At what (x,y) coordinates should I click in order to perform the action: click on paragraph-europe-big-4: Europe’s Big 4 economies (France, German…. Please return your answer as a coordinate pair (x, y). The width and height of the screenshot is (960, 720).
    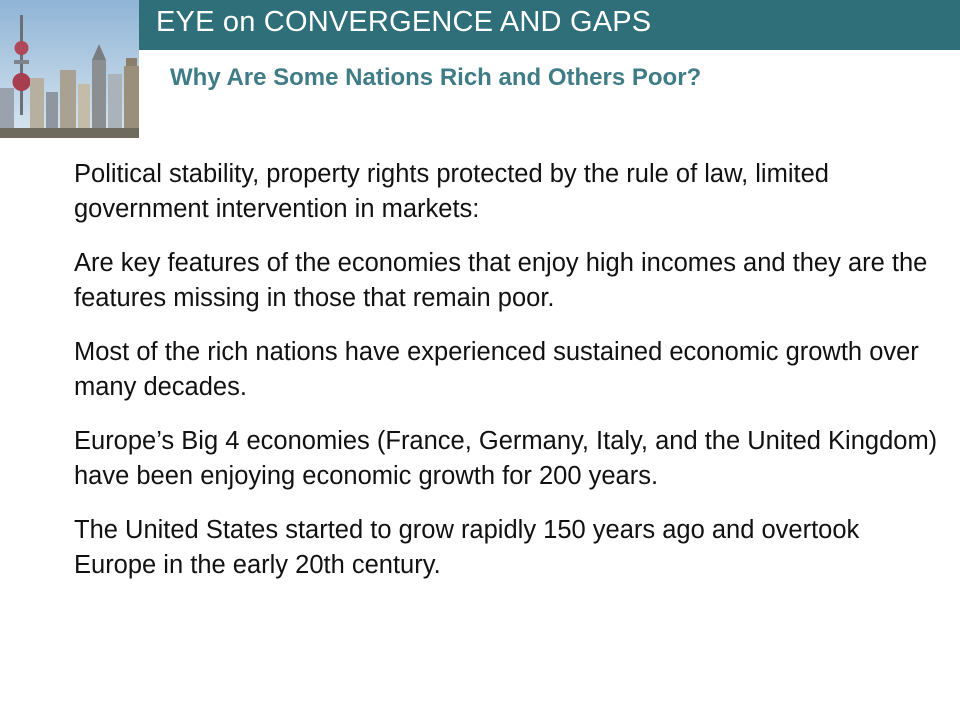
    Looking at the image, I should click on (506, 458).